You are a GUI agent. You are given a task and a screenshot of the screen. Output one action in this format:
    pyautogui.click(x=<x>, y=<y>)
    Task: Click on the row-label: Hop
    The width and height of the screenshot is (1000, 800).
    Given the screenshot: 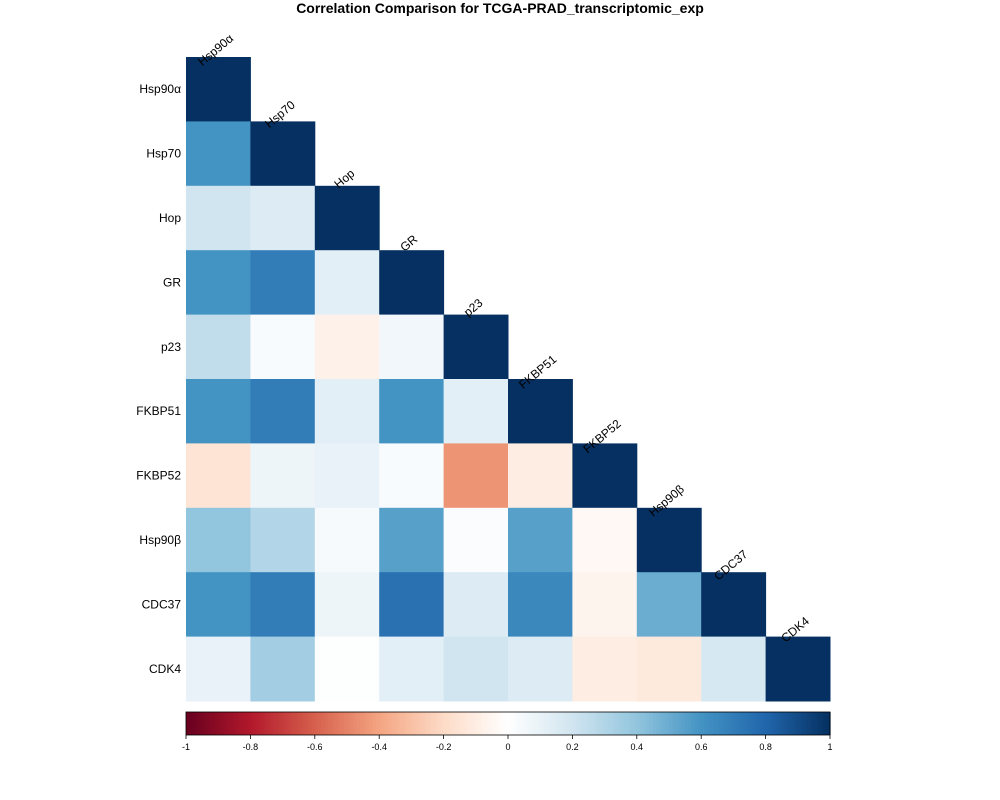 What is the action you would take?
    pyautogui.click(x=170, y=218)
    